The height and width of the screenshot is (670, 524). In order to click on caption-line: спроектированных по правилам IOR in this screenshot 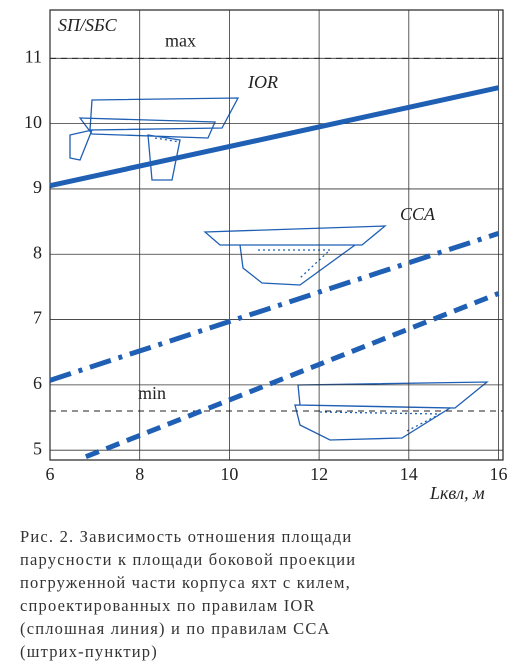, I will do `click(168, 605)`.